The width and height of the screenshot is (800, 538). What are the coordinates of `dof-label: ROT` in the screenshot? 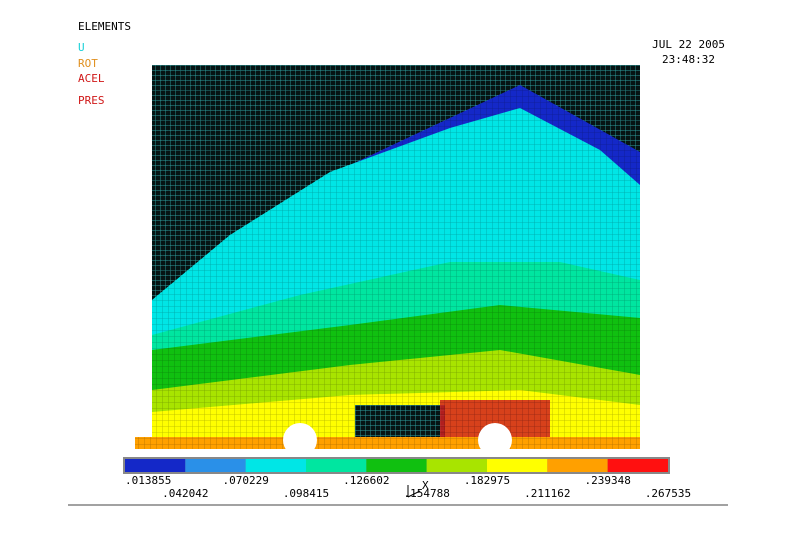 It's located at (88, 63).